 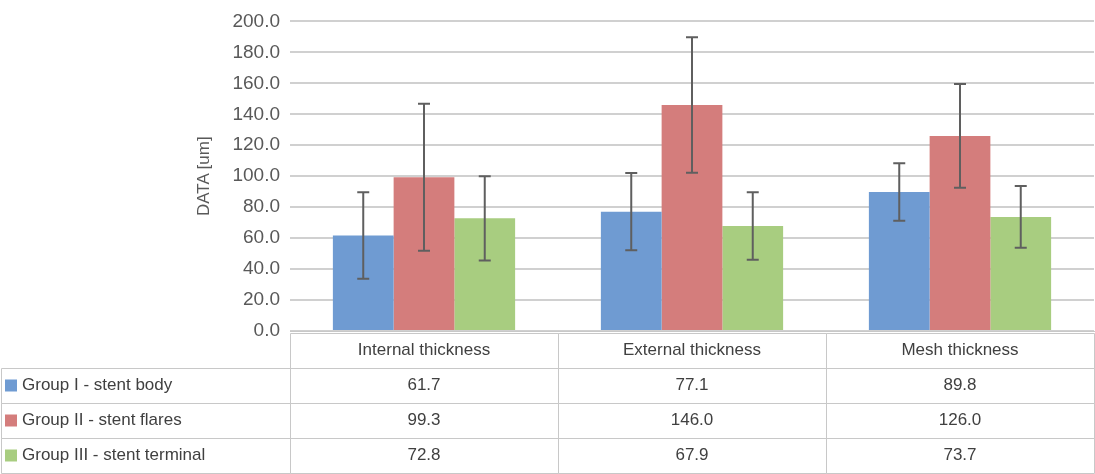 What do you see at coordinates (960, 385) in the screenshot?
I see `data-label: 89.8` at bounding box center [960, 385].